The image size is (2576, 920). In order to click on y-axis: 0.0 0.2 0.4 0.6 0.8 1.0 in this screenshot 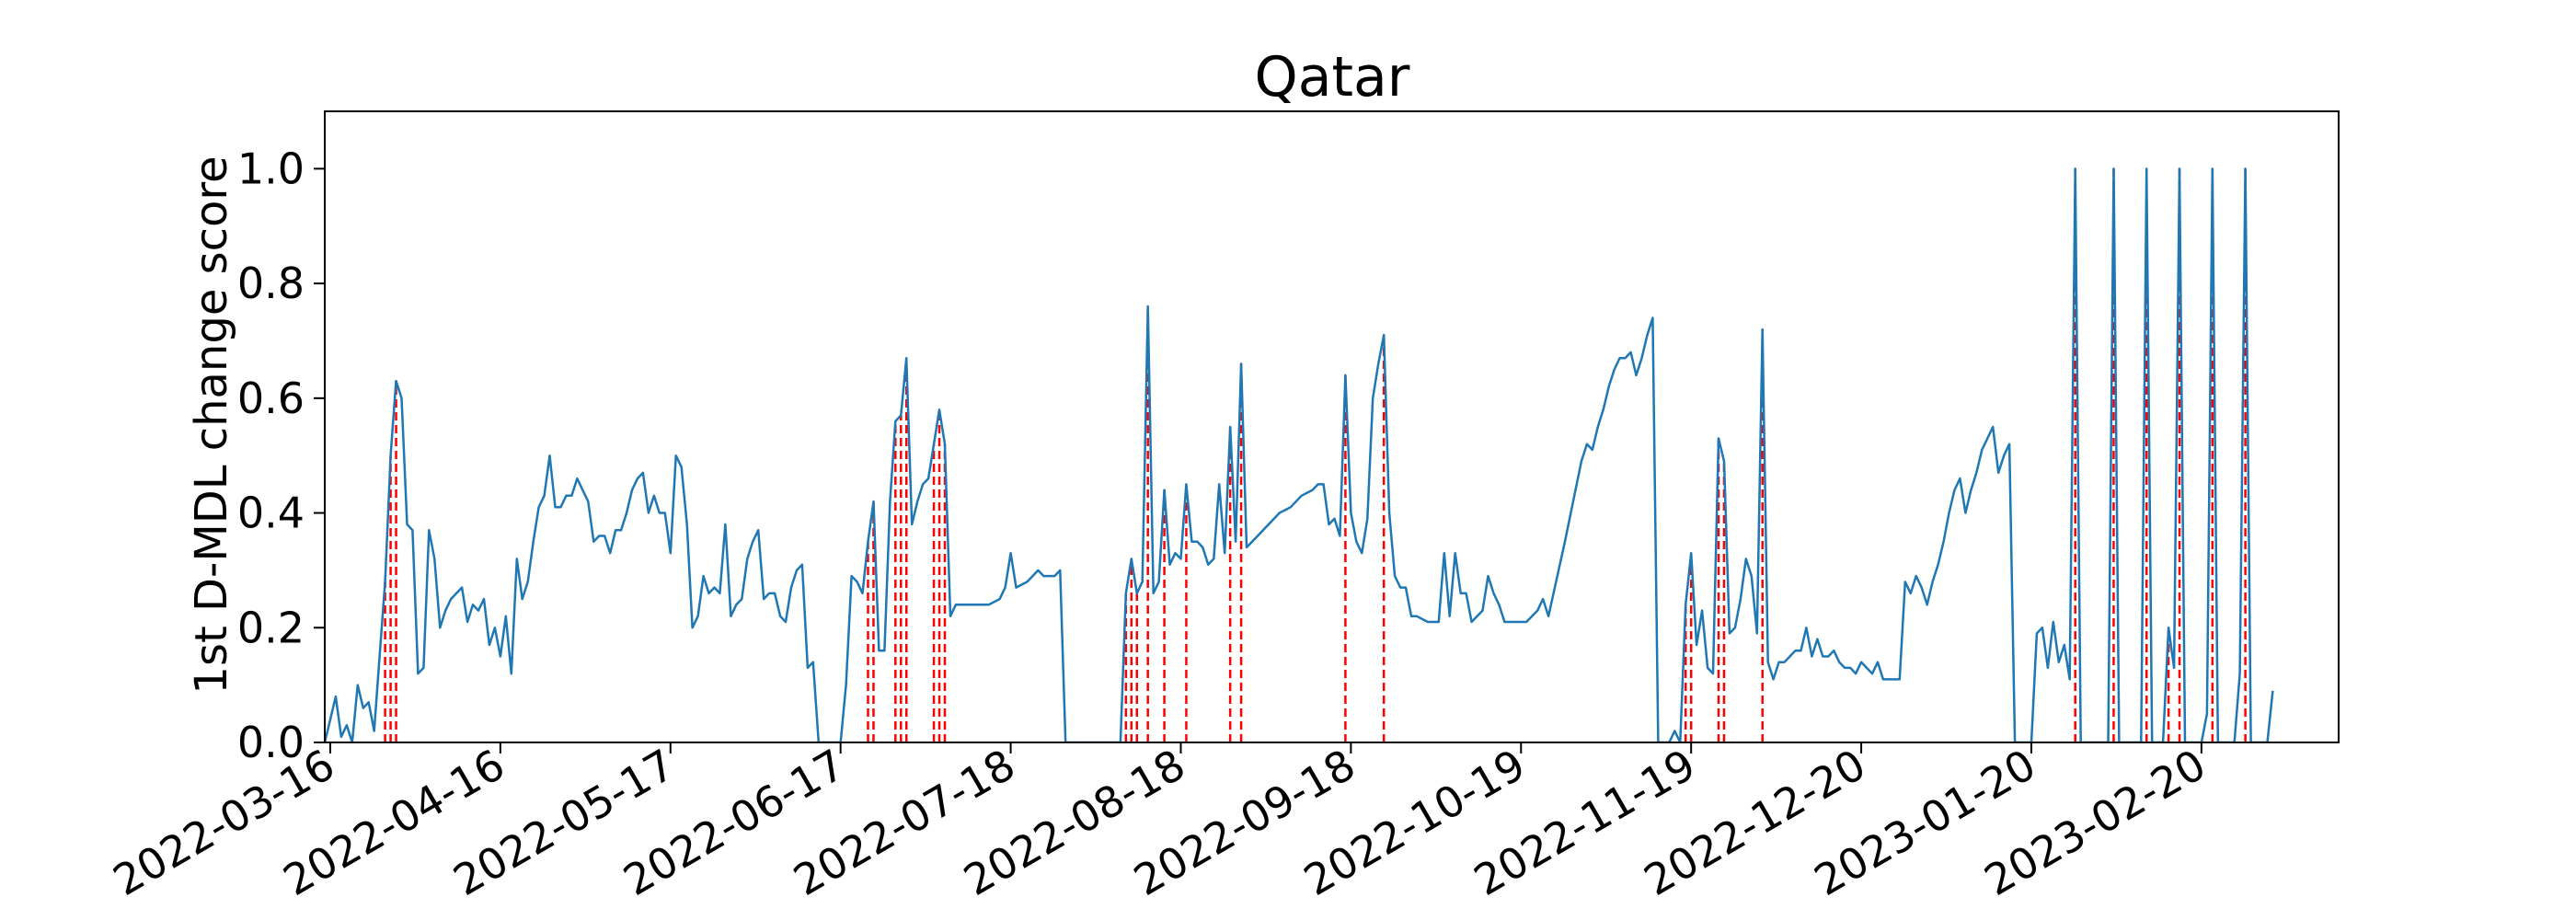, I will do `click(281, 455)`.